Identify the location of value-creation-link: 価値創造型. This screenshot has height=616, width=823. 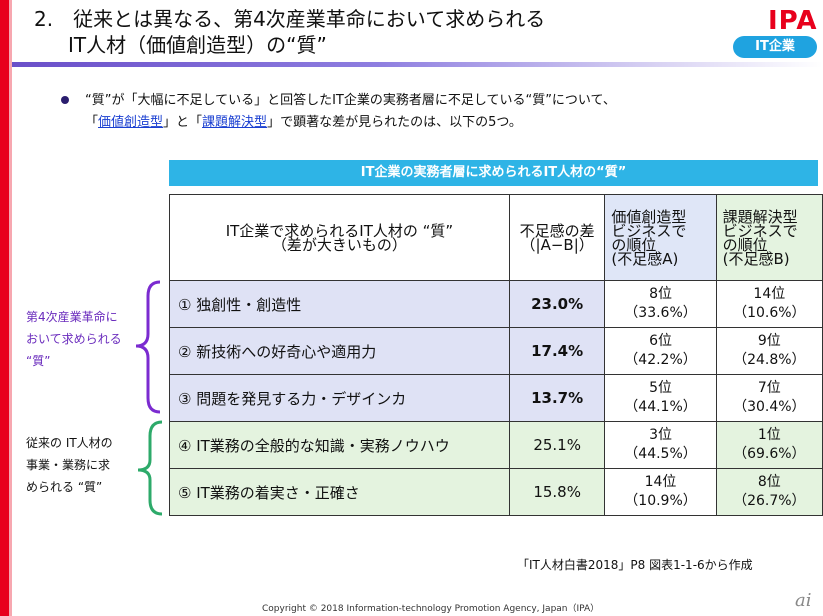
(131, 122).